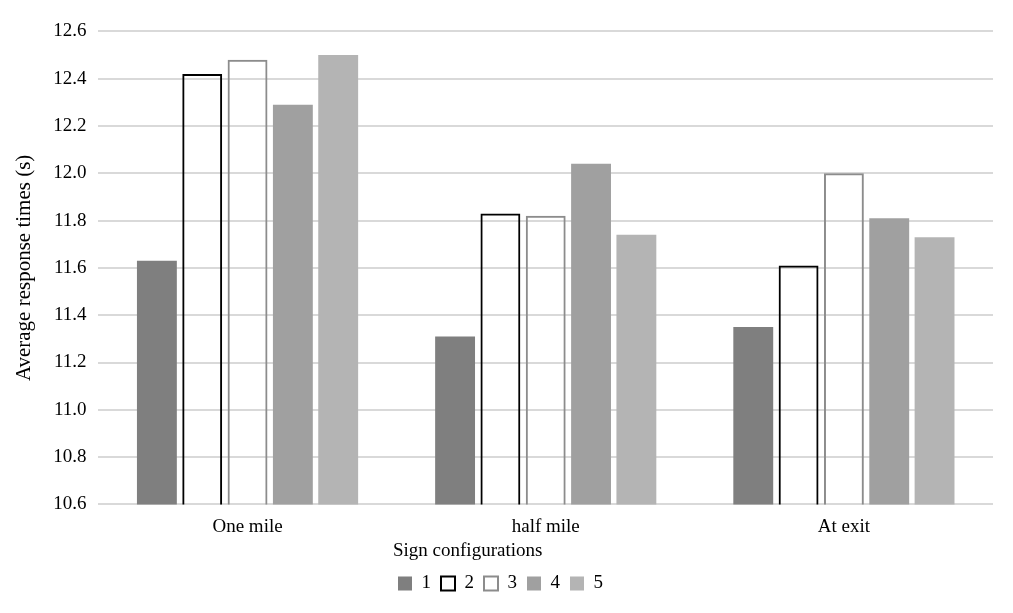 Image resolution: width=1013 pixels, height=613 pixels. What do you see at coordinates (70, 77) in the screenshot?
I see `y-tick-label: 12.4` at bounding box center [70, 77].